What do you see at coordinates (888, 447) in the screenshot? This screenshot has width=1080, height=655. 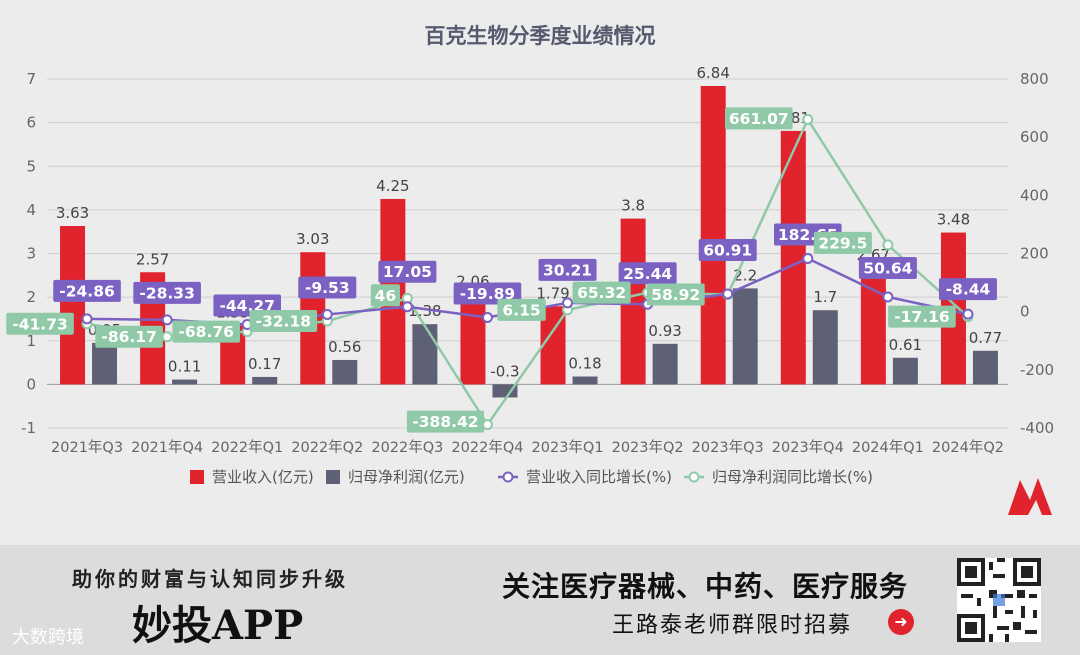 I see `x-tick-label: 2024年Q1` at bounding box center [888, 447].